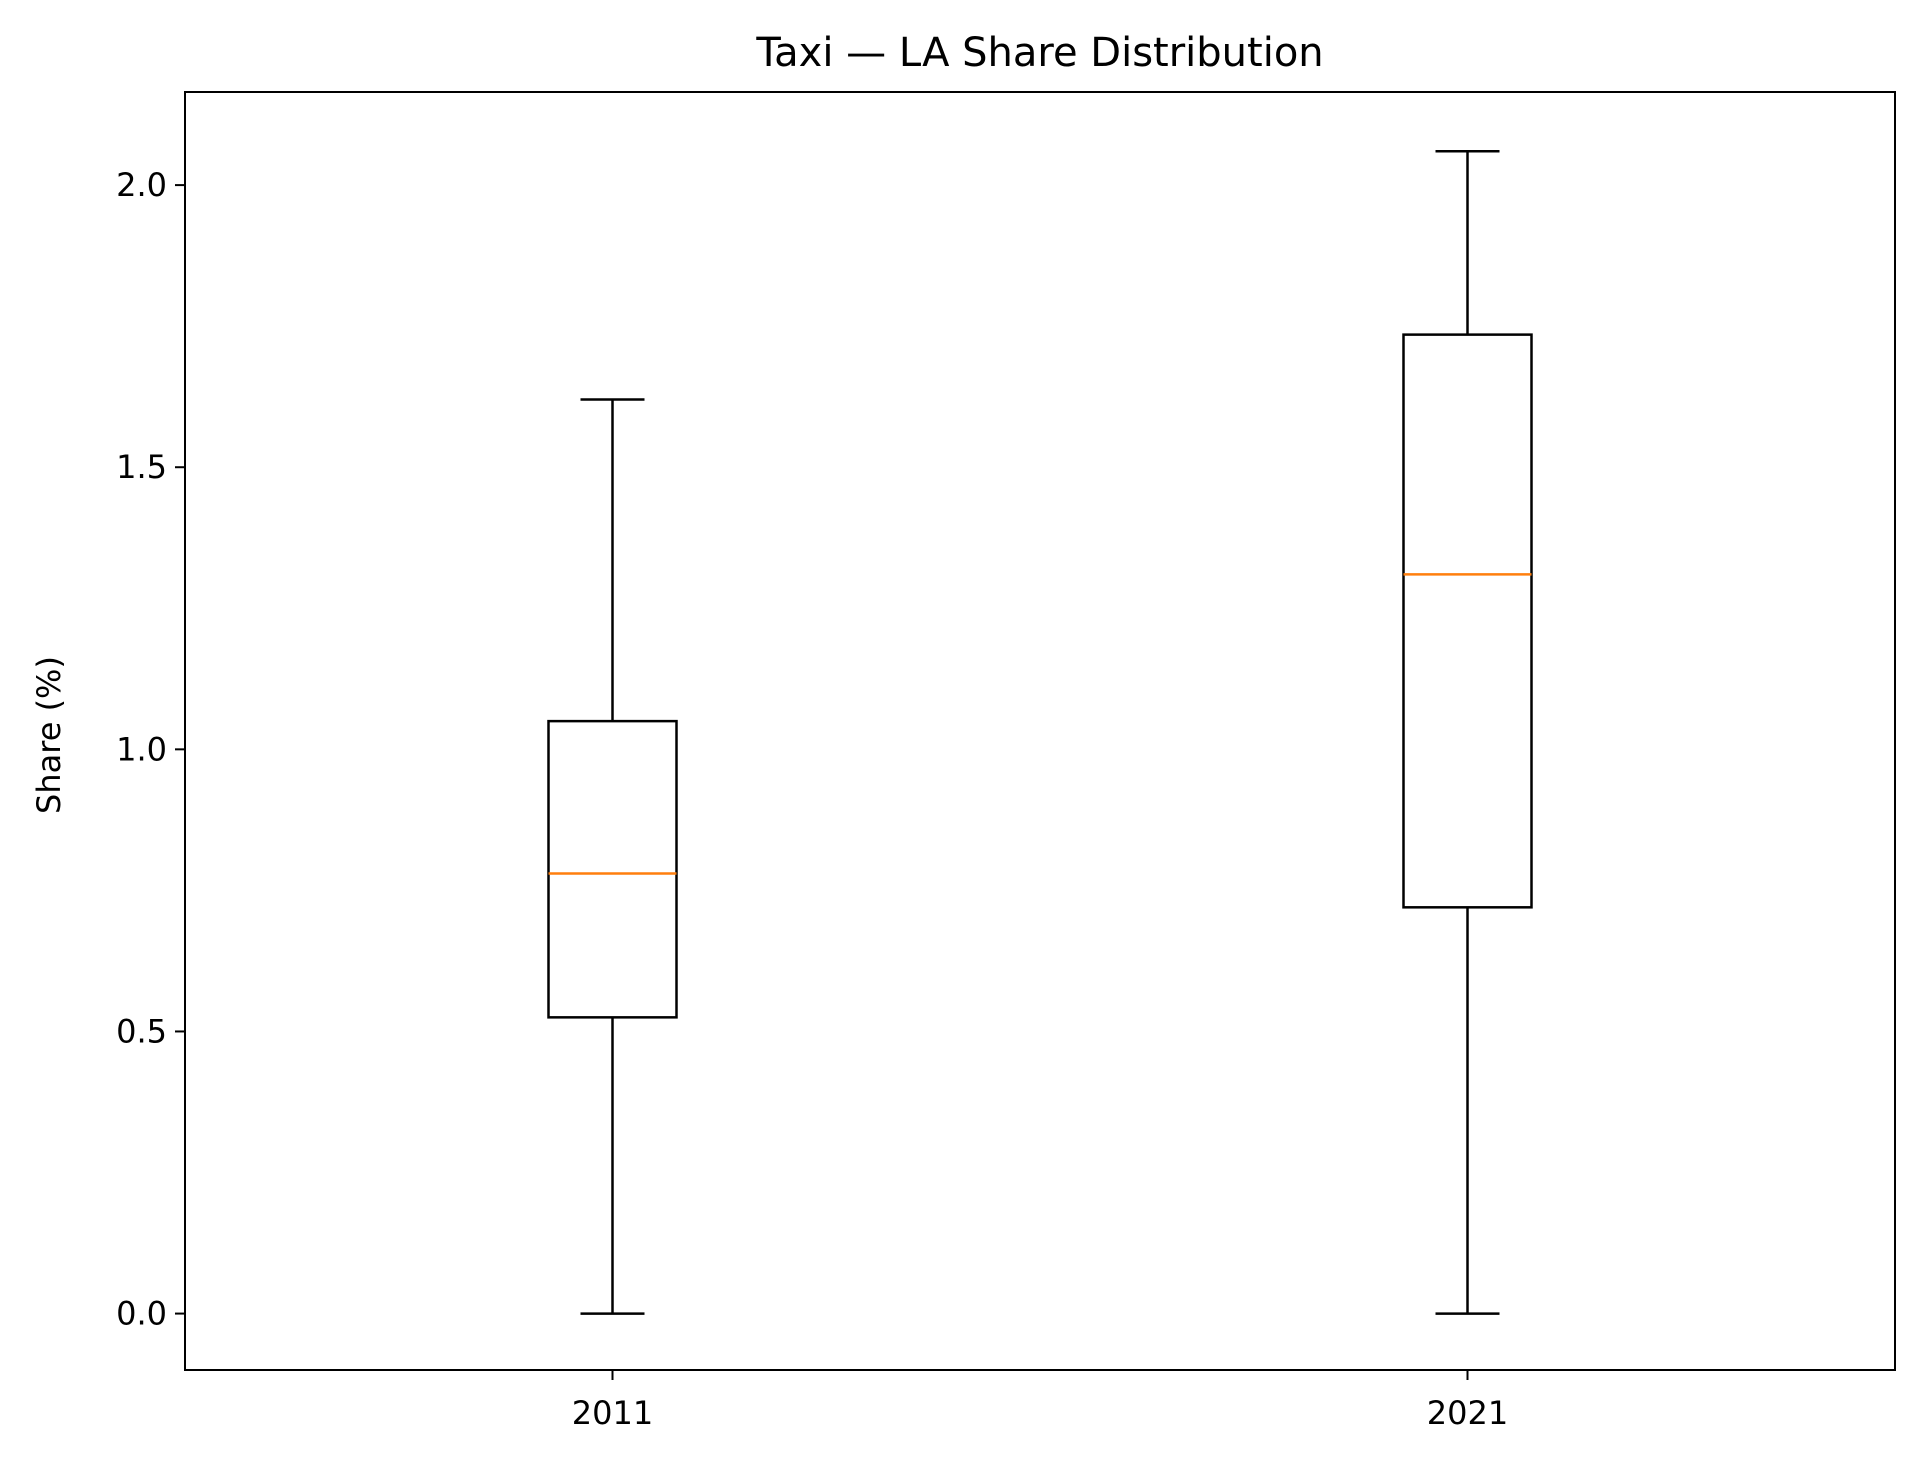 The width and height of the screenshot is (1920, 1466). Describe the element at coordinates (1039, 53) in the screenshot. I see `chart-title: Taxi — LA Share Distribution` at that location.